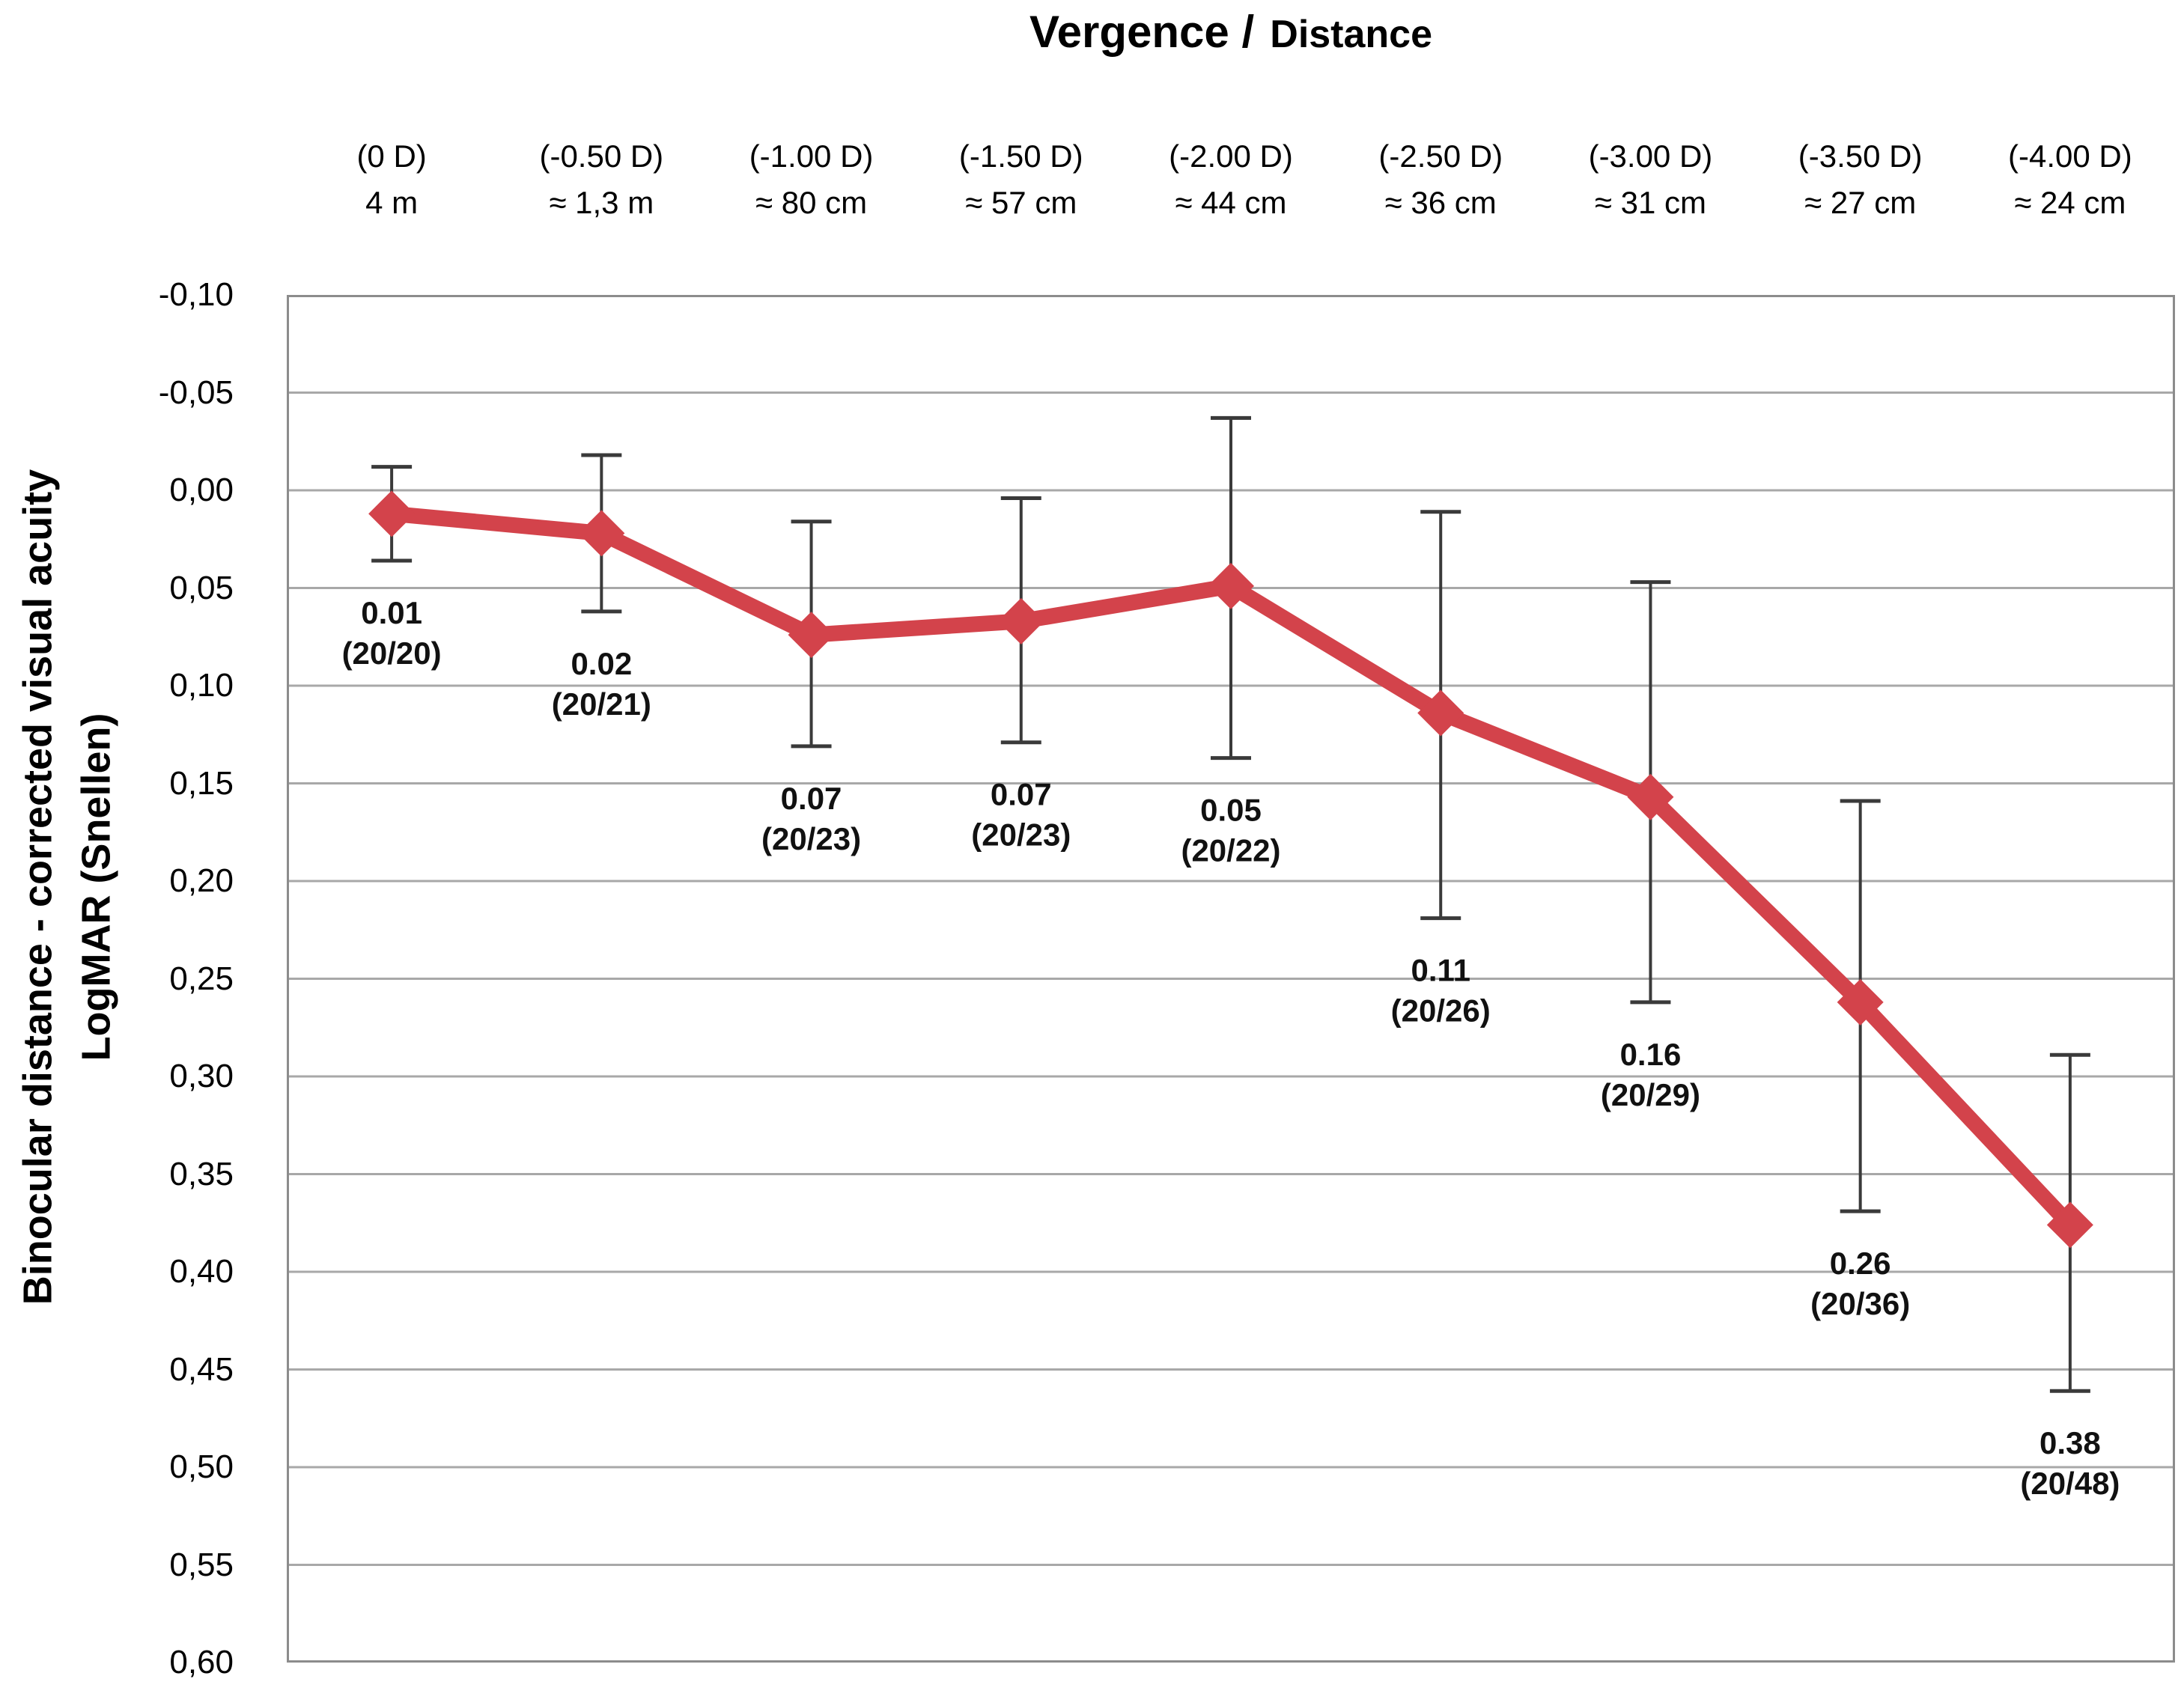 This screenshot has height=1685, width=2184. I want to click on y-tick-label: 0,15, so click(201, 783).